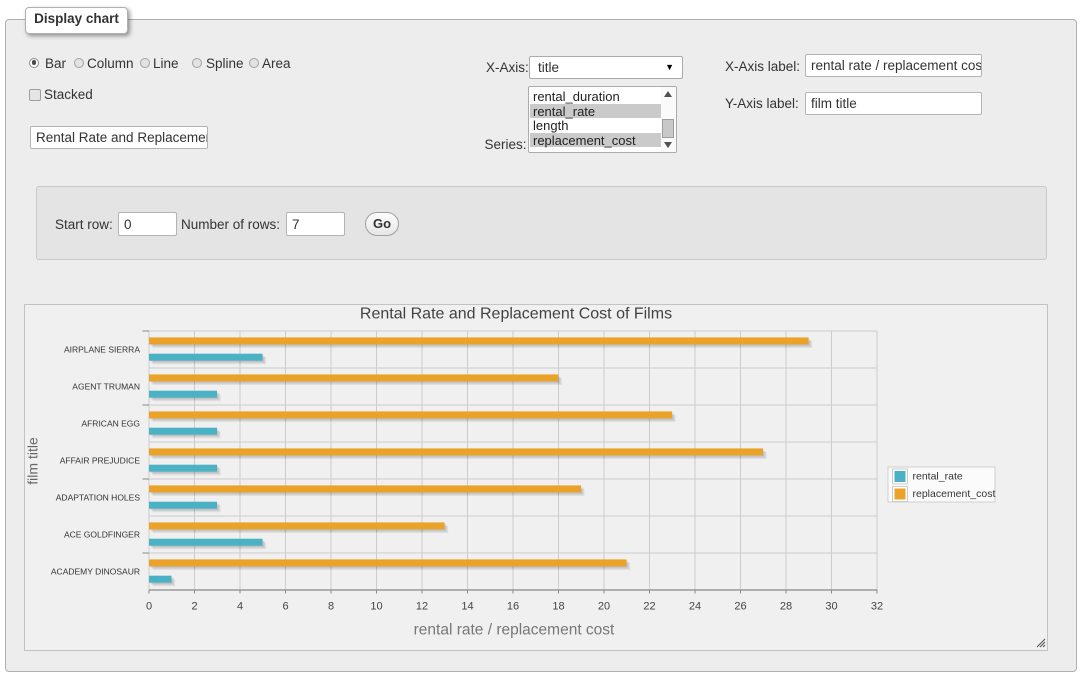  What do you see at coordinates (149, 607) in the screenshot?
I see `svg-text: 0` at bounding box center [149, 607].